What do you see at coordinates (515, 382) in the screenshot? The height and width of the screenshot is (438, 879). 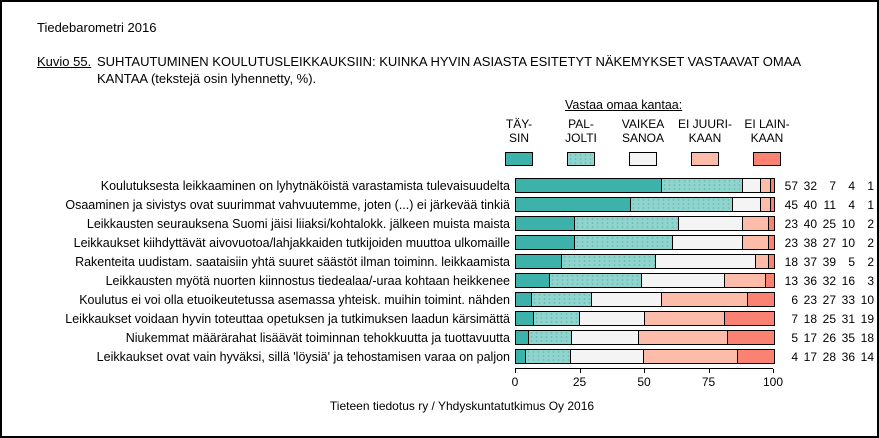 I see `axis-tick-label: 0` at bounding box center [515, 382].